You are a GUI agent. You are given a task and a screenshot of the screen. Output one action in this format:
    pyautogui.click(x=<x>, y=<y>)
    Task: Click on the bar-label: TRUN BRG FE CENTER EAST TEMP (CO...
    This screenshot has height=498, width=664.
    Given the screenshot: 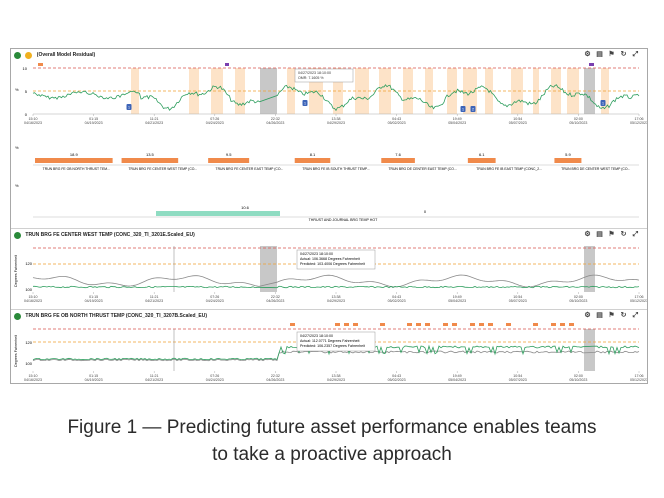 What is the action you would take?
    pyautogui.click(x=250, y=169)
    